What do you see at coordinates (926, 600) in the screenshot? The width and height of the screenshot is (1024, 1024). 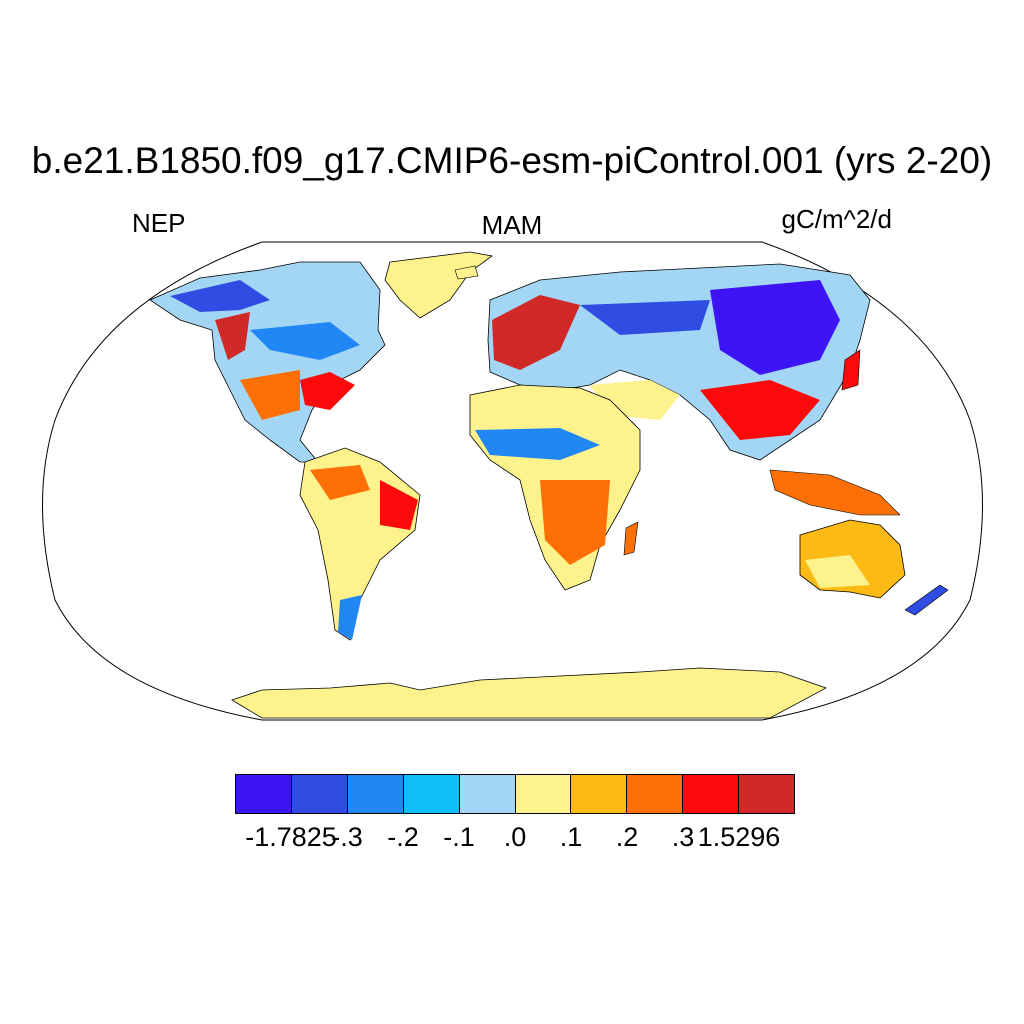 I see `land-new-zealand` at bounding box center [926, 600].